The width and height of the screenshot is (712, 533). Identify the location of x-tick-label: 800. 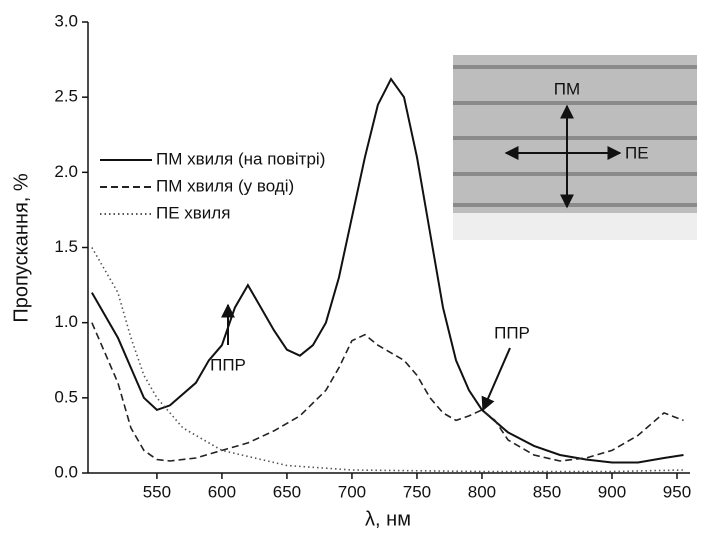
(482, 491).